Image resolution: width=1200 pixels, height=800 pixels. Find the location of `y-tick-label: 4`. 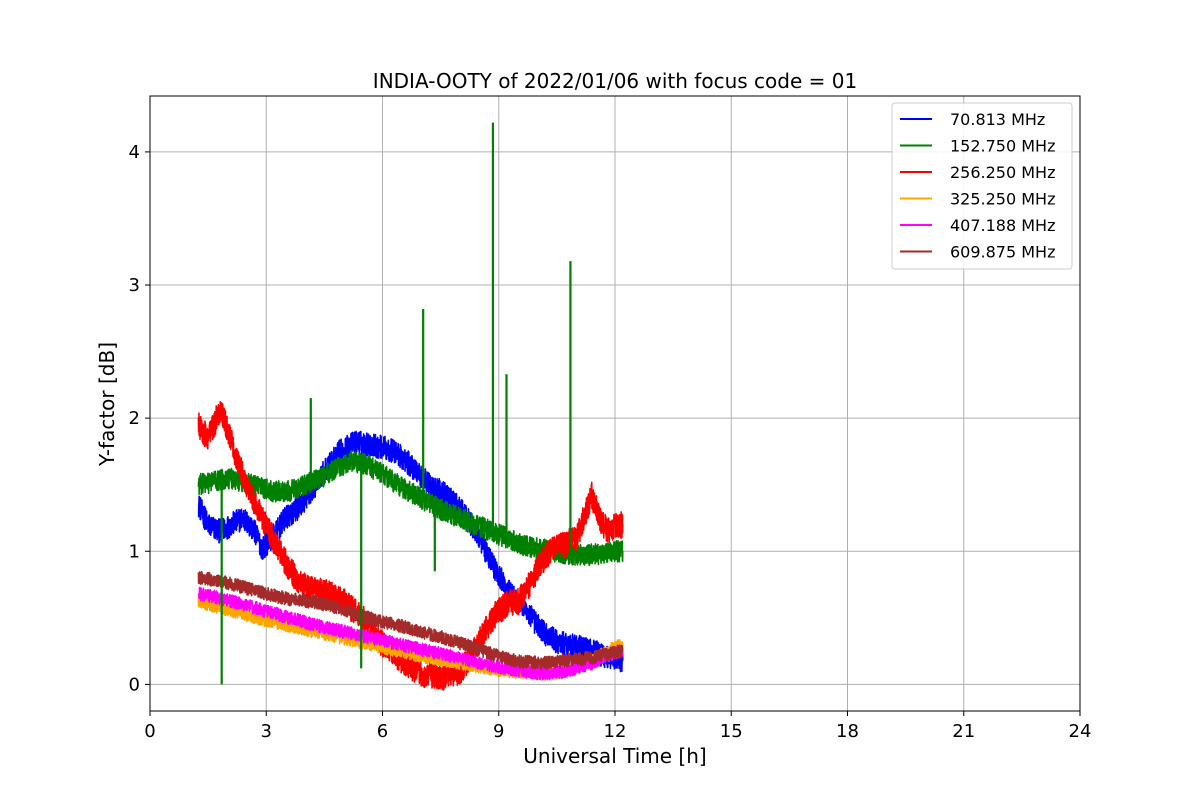

y-tick-label: 4 is located at coordinates (134, 152).